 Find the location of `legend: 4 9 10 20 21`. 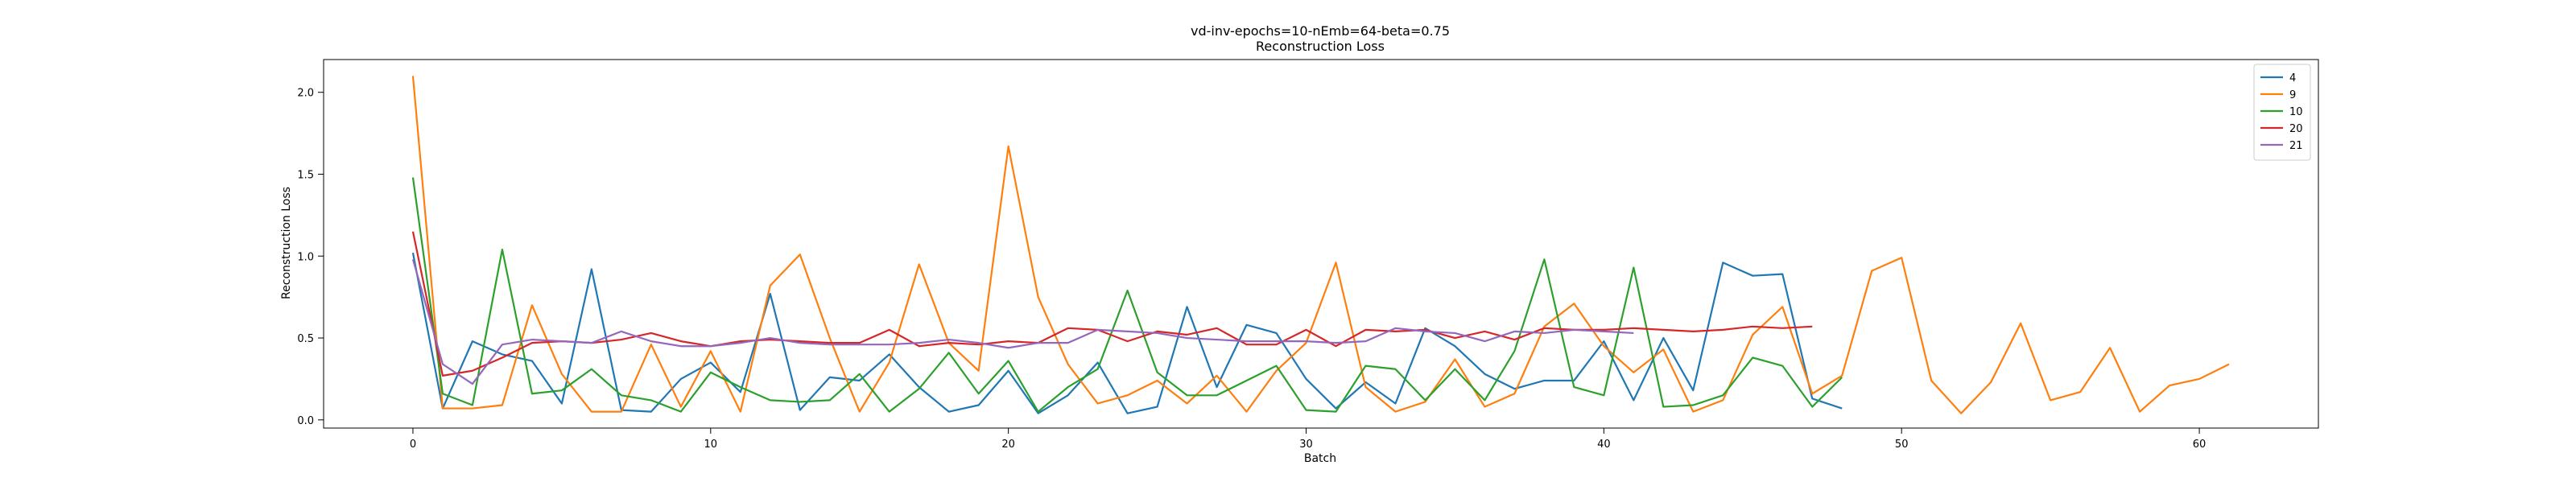

legend: 4 9 10 20 21 is located at coordinates (2282, 112).